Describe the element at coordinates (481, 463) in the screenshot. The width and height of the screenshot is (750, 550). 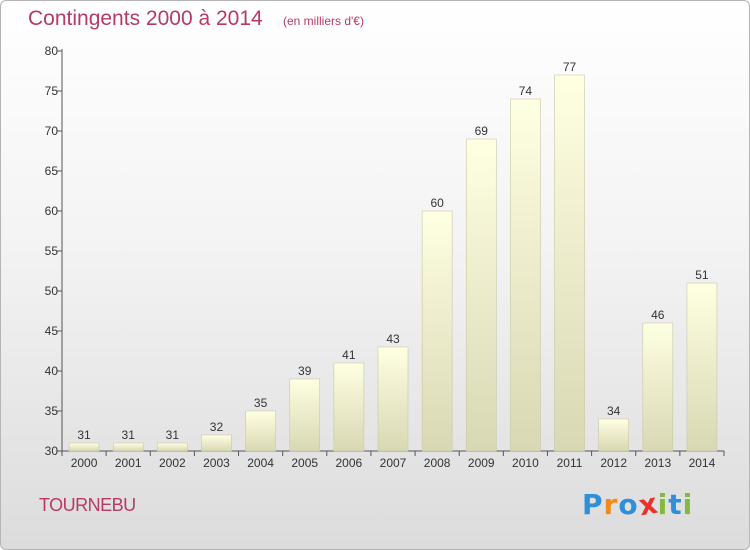
I see `x-tick-label-2009: 2009` at that location.